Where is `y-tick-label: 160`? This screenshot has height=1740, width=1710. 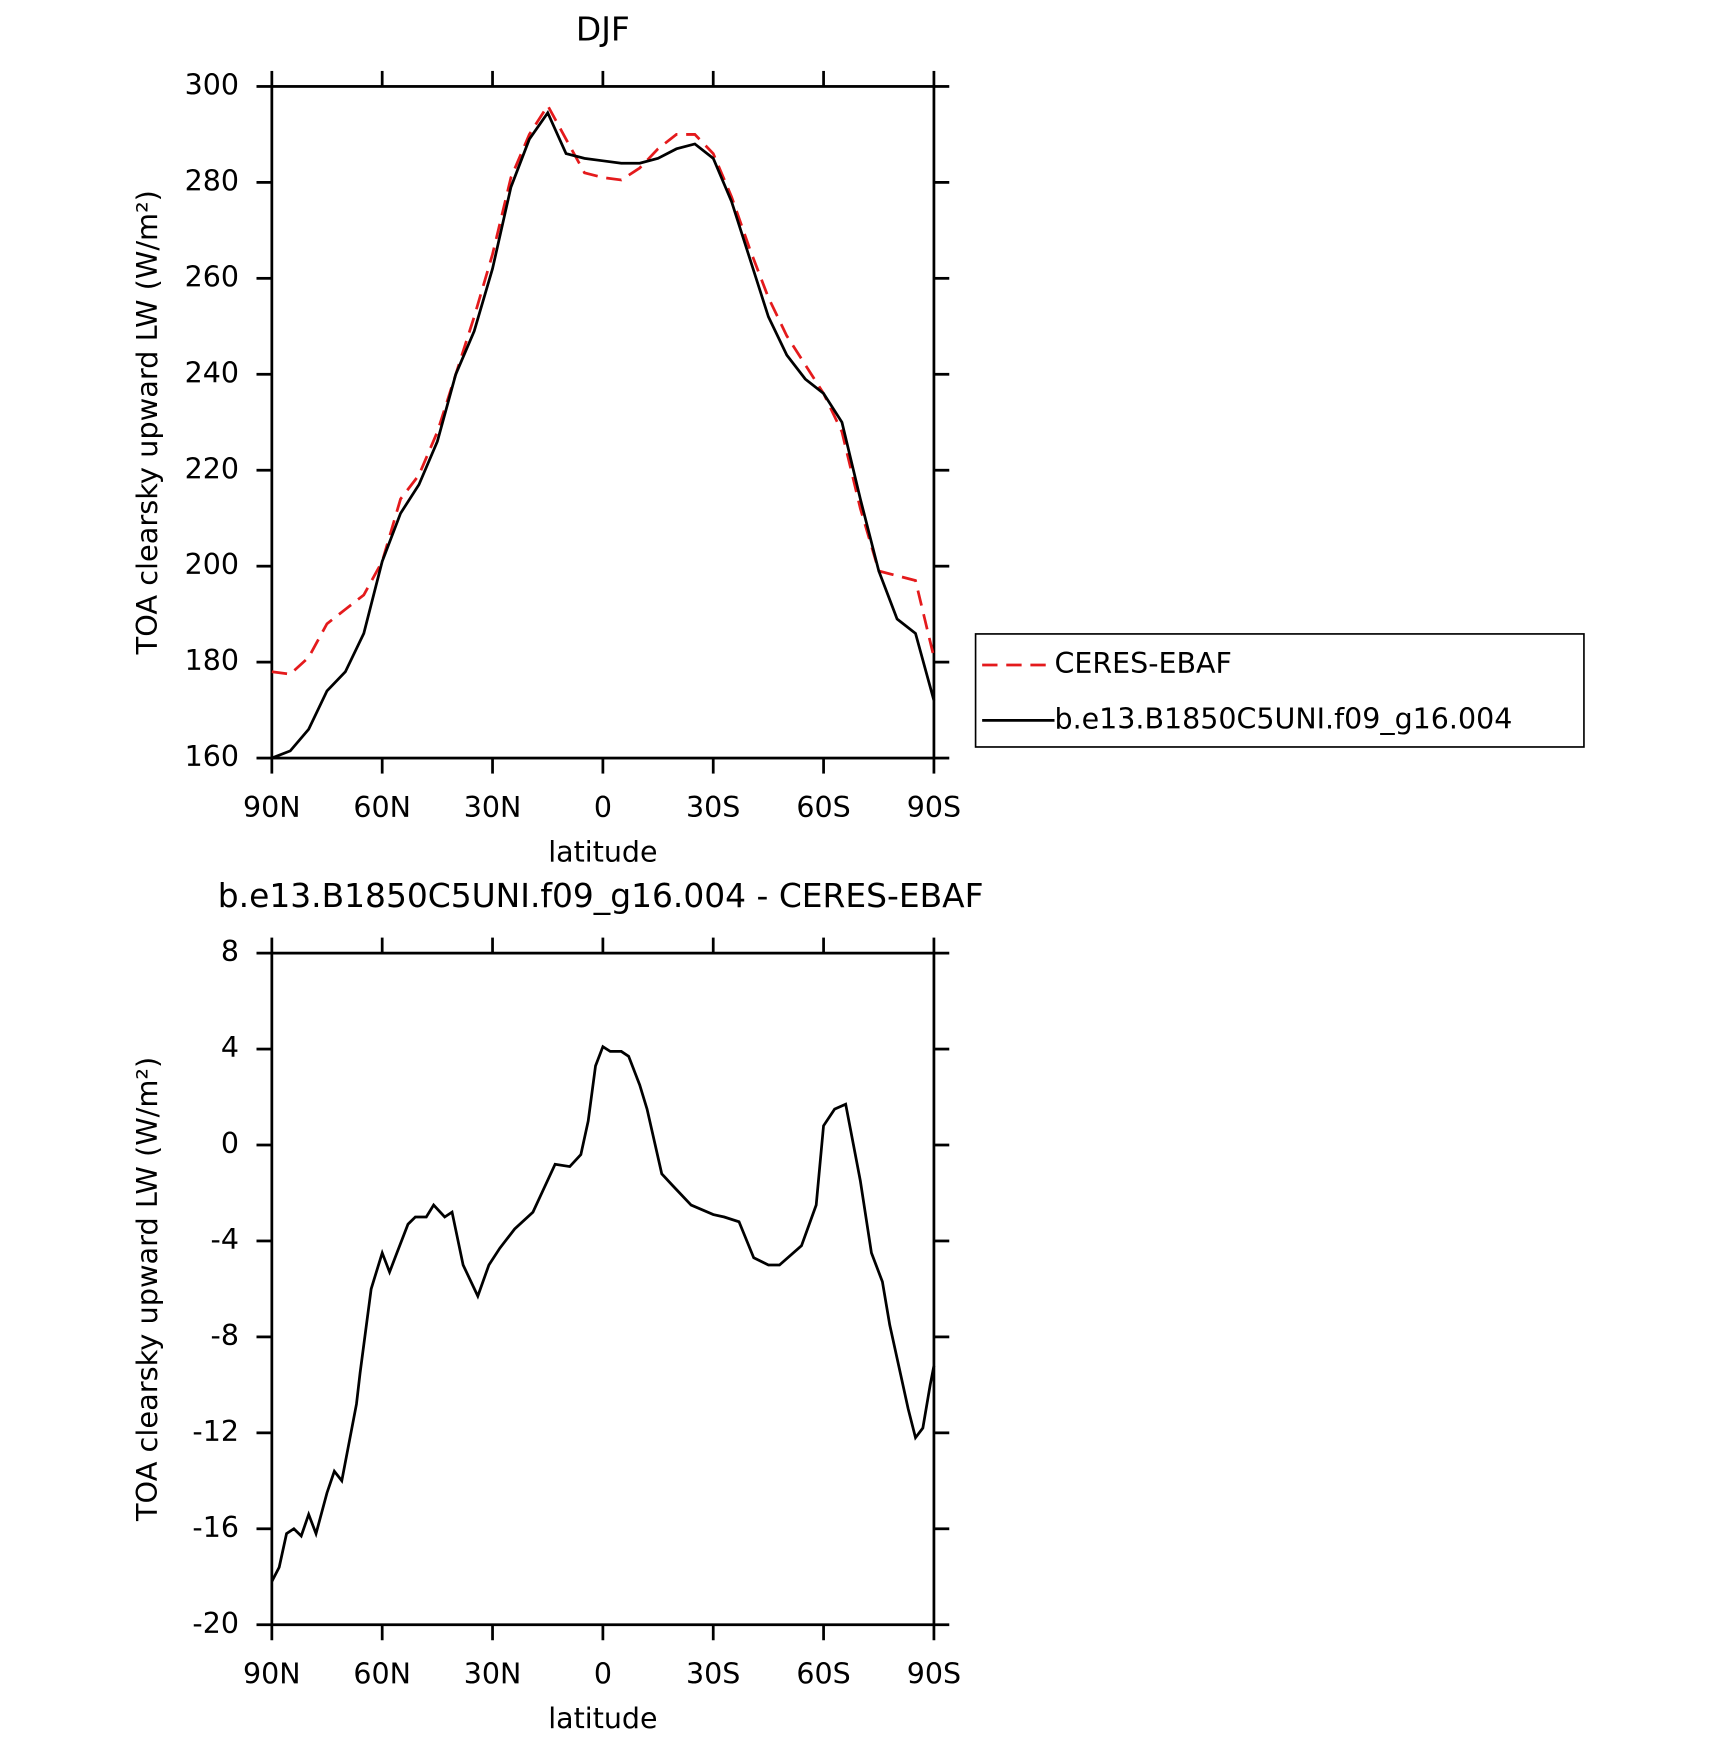 y-tick-label: 160 is located at coordinates (212, 756).